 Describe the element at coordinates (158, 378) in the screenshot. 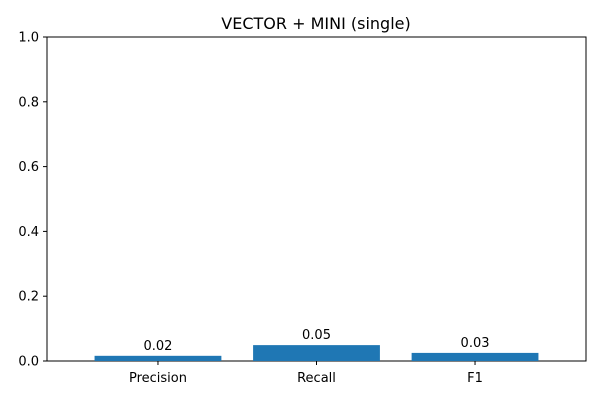

I see `x-tick-label-precision: Precision` at that location.